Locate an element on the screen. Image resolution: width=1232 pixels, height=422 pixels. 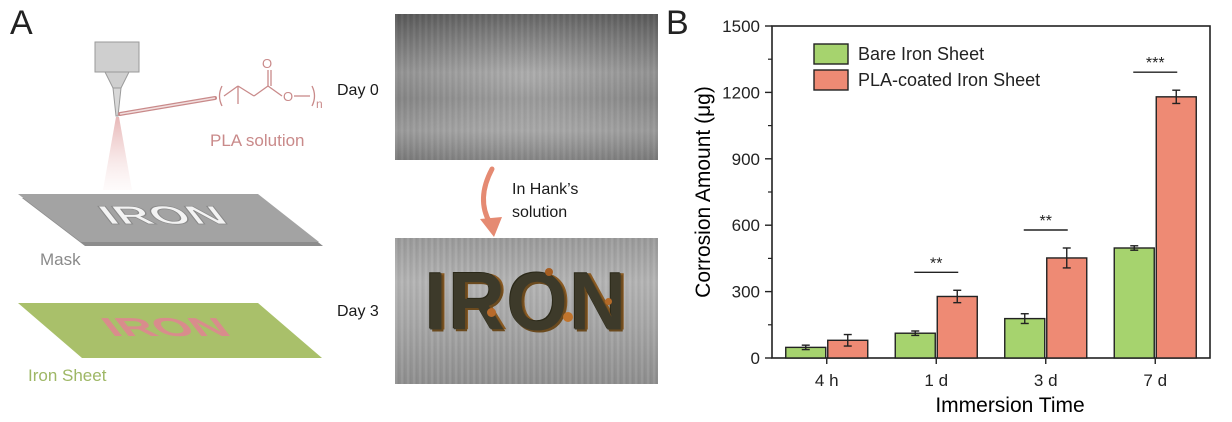
day3-photo: IRON is located at coordinates (526, 311).